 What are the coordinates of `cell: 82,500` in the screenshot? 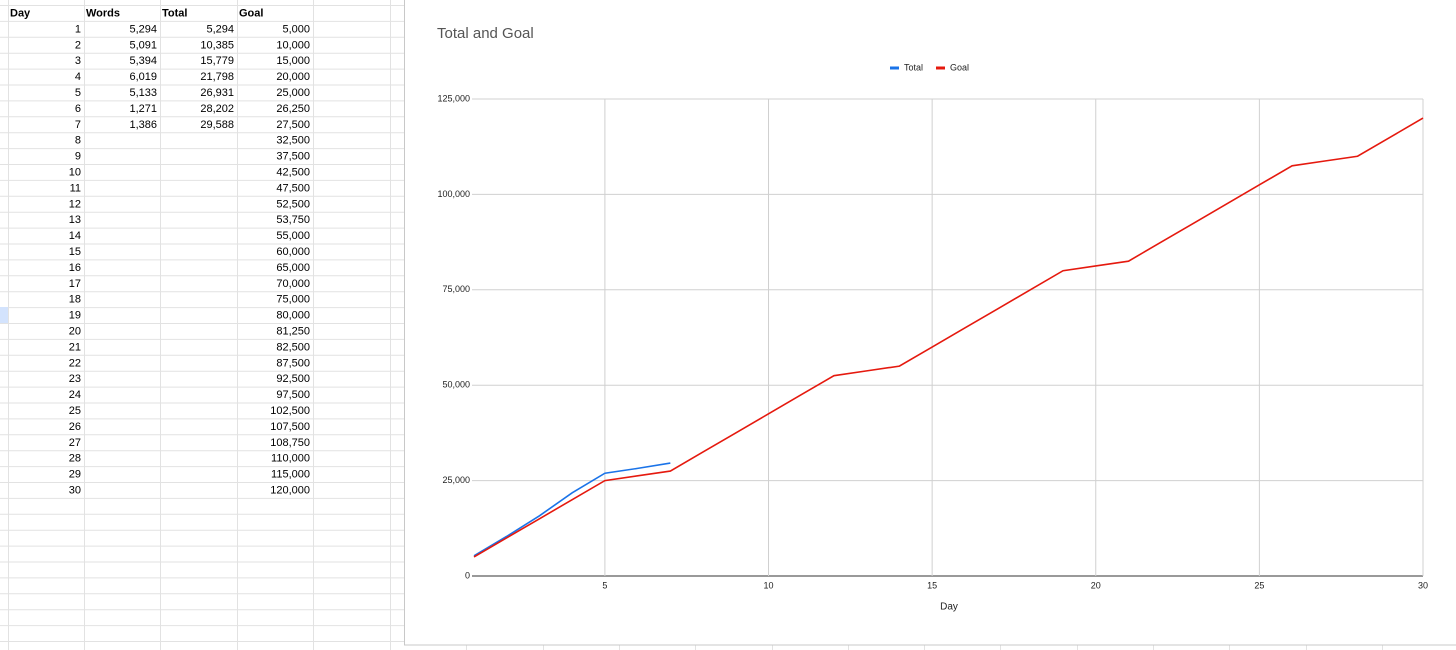 It's located at (293, 347).